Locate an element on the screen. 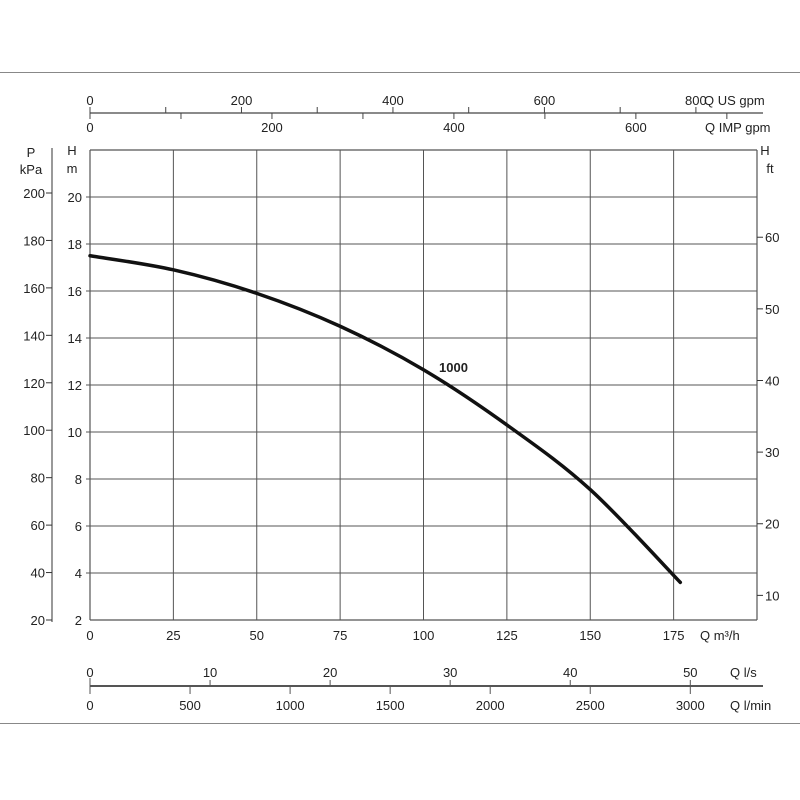 This screenshot has height=800, width=800. tick-label-us-gpm: 600 is located at coordinates (545, 100).